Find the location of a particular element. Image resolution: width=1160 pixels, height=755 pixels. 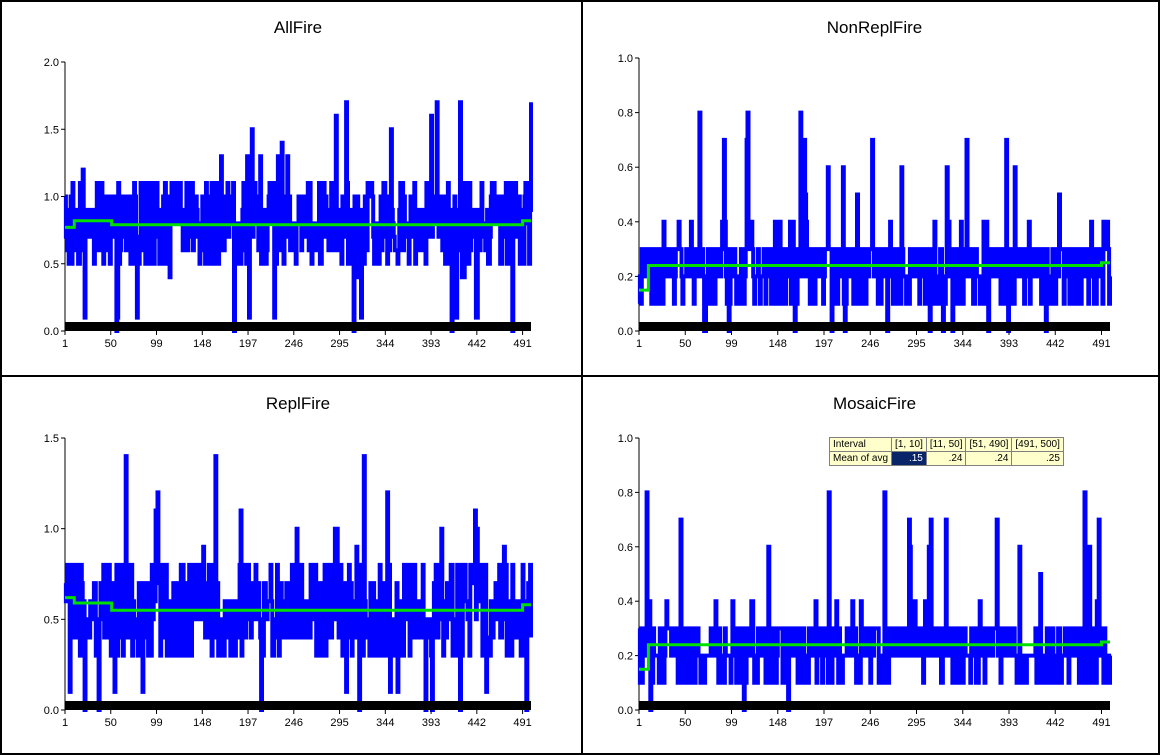

divider-vertical is located at coordinates (582, 377).